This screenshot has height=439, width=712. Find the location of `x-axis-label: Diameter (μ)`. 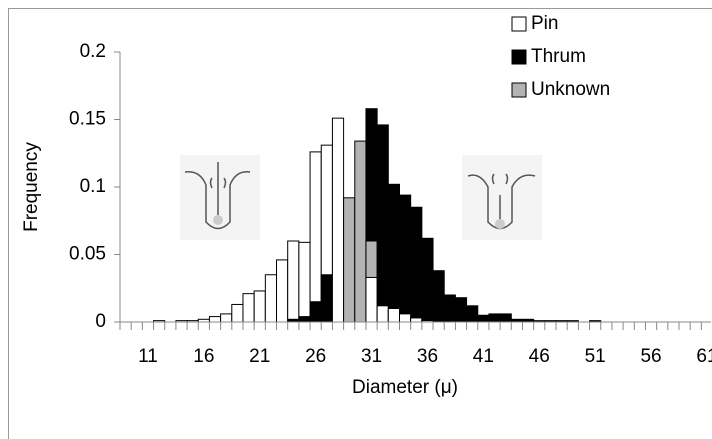

x-axis-label: Diameter (μ) is located at coordinates (405, 387).